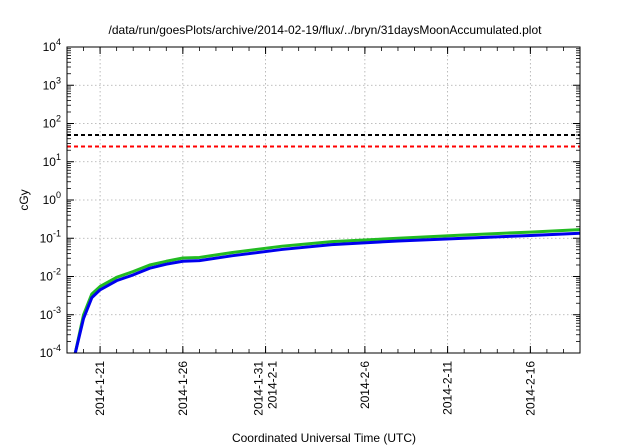 The image size is (640, 448). What do you see at coordinates (52, 83) in the screenshot?
I see `y-tick-label: 10³` at bounding box center [52, 83].